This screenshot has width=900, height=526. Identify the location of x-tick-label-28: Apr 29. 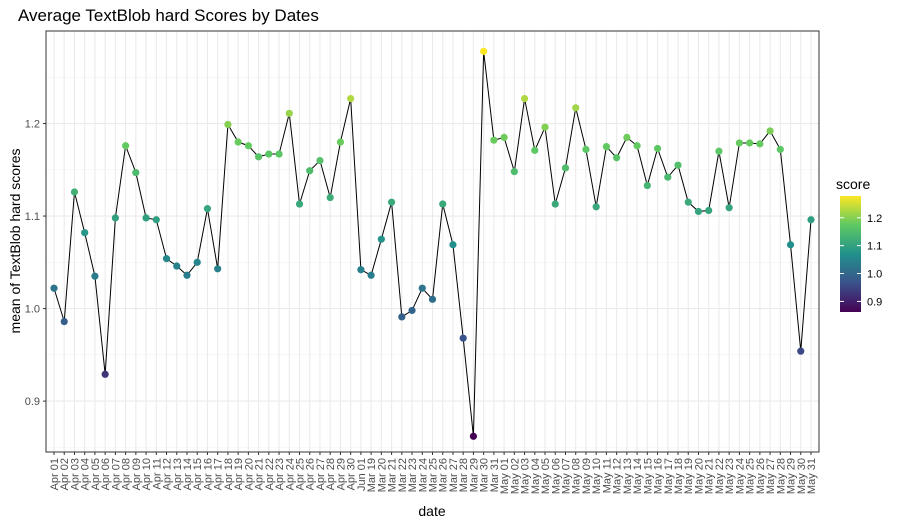
(341, 474).